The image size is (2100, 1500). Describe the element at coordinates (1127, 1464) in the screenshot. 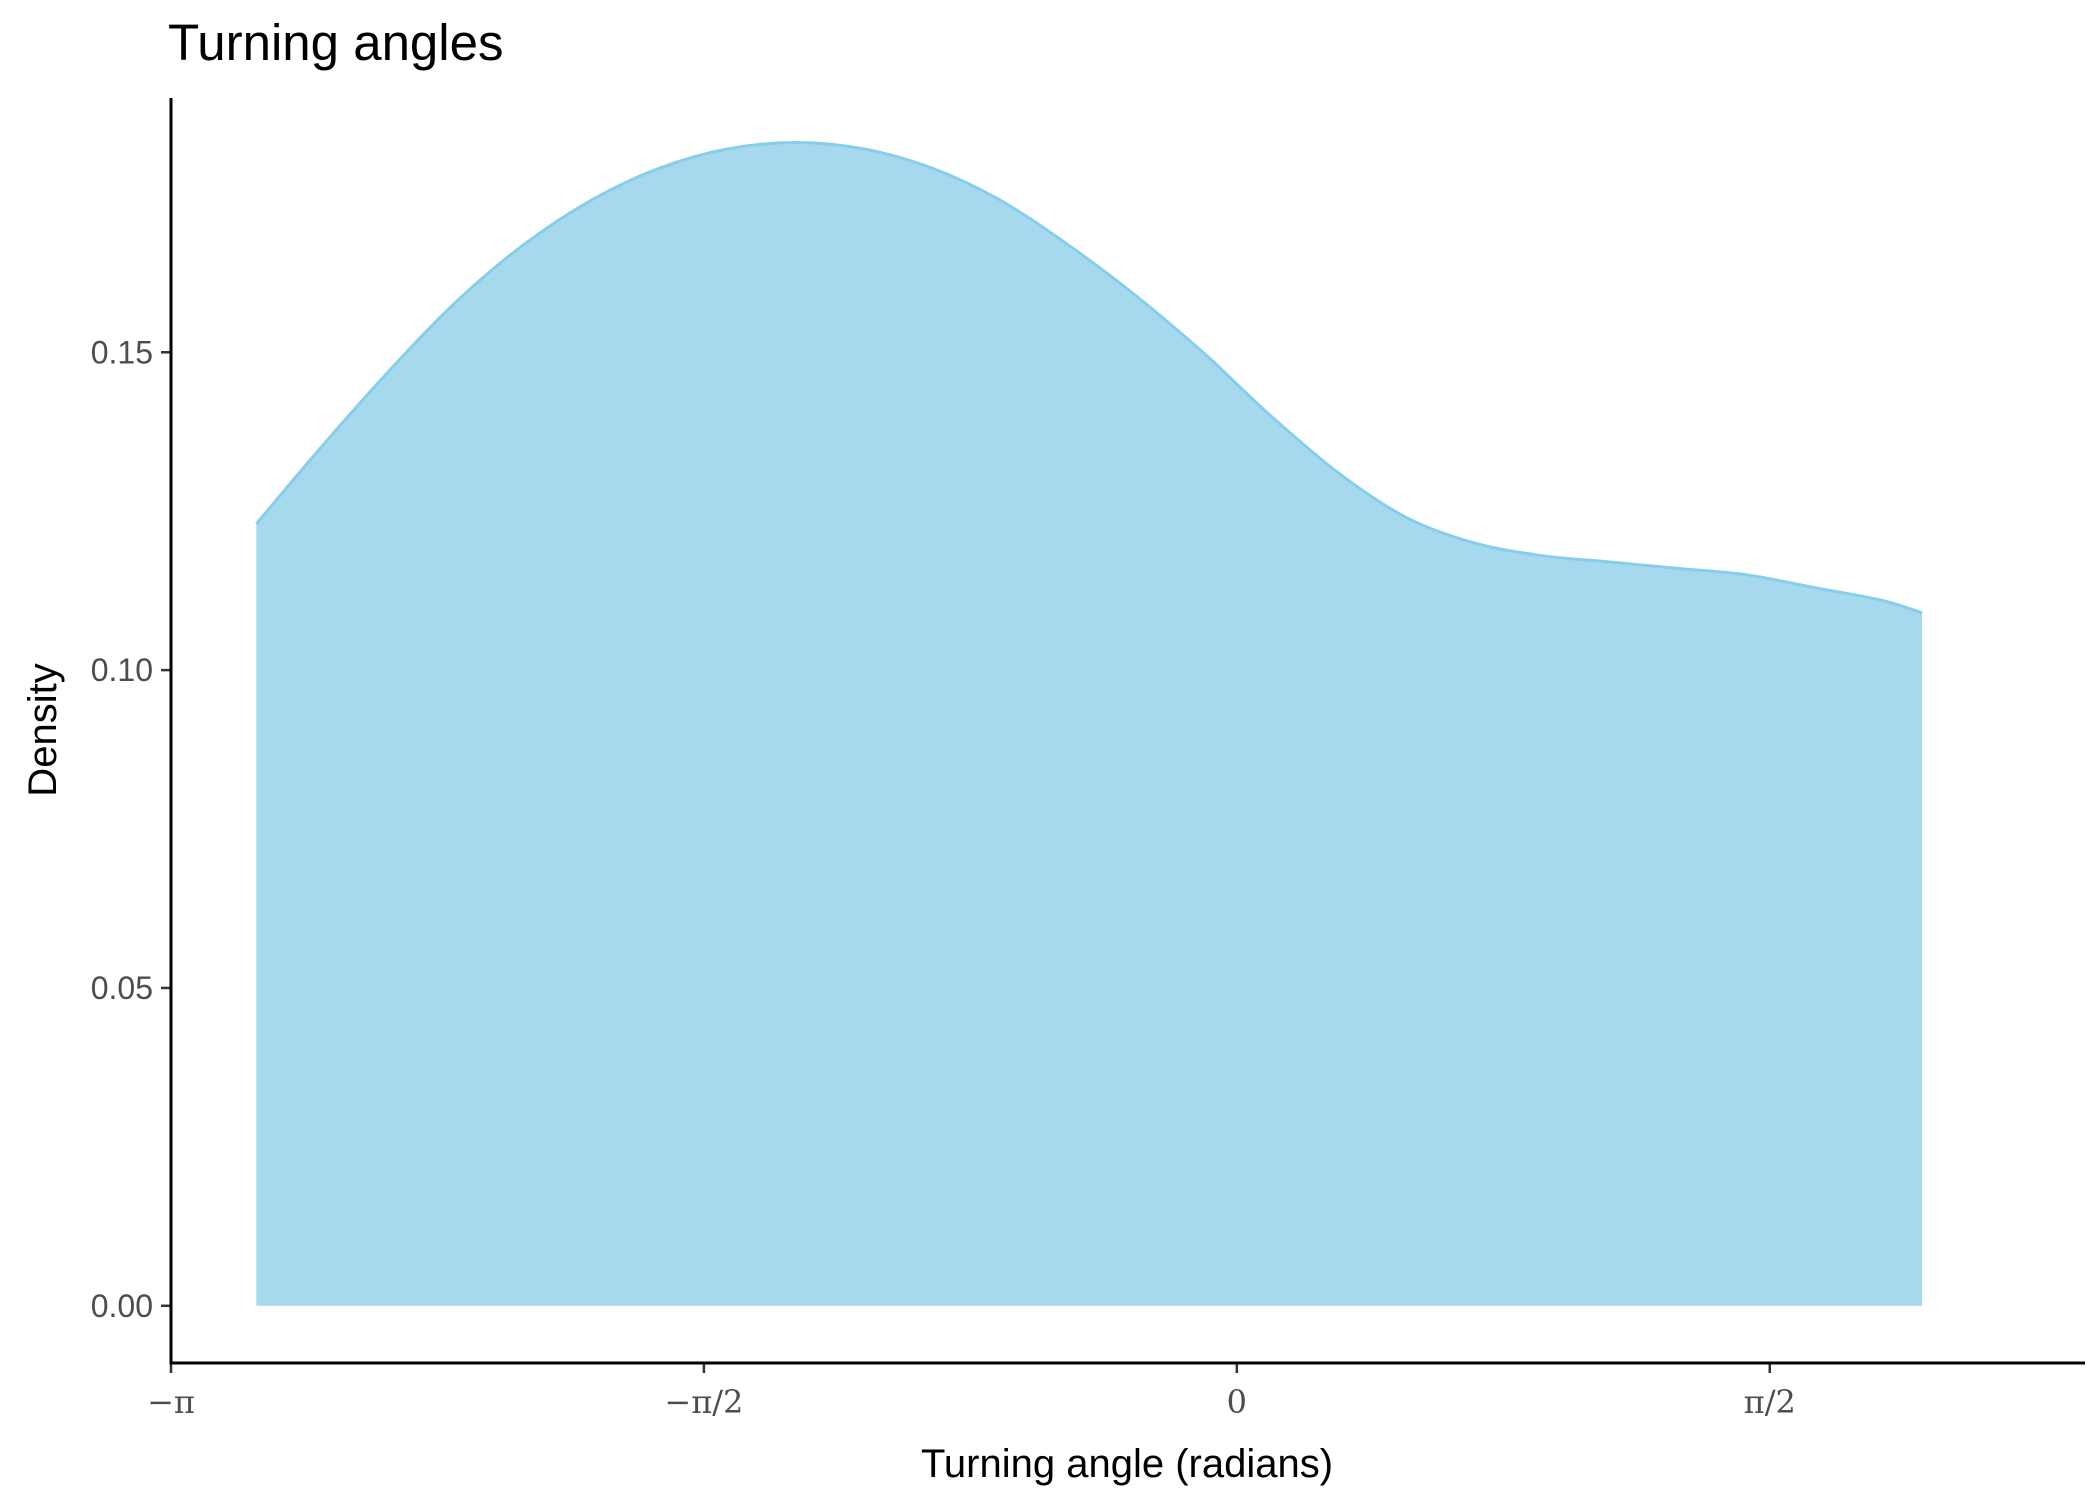

I see `x-axis-title: Turning angle (radians)` at that location.